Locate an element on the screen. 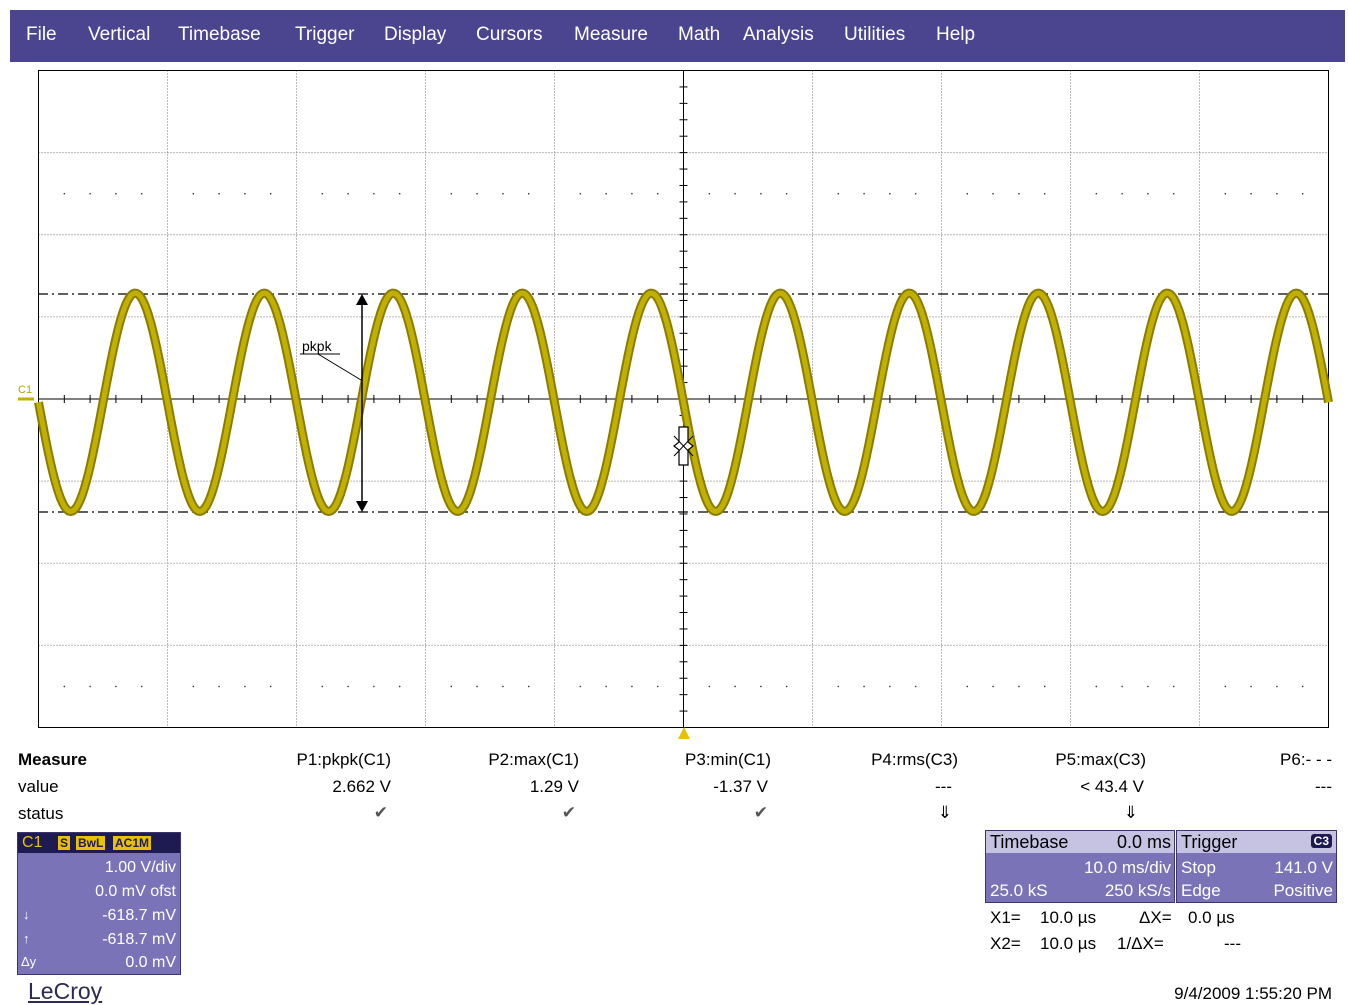  delta-y-label: Δy is located at coordinates (29, 961).